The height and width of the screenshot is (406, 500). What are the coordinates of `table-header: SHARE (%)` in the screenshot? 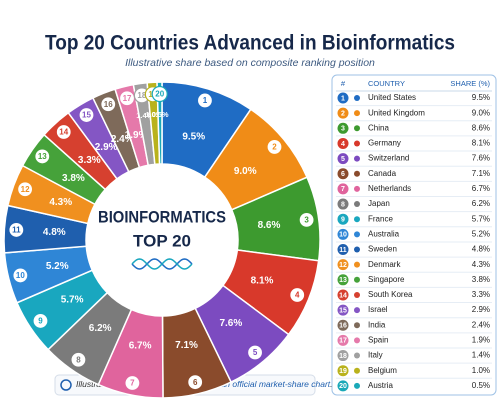 It's located at (470, 83).